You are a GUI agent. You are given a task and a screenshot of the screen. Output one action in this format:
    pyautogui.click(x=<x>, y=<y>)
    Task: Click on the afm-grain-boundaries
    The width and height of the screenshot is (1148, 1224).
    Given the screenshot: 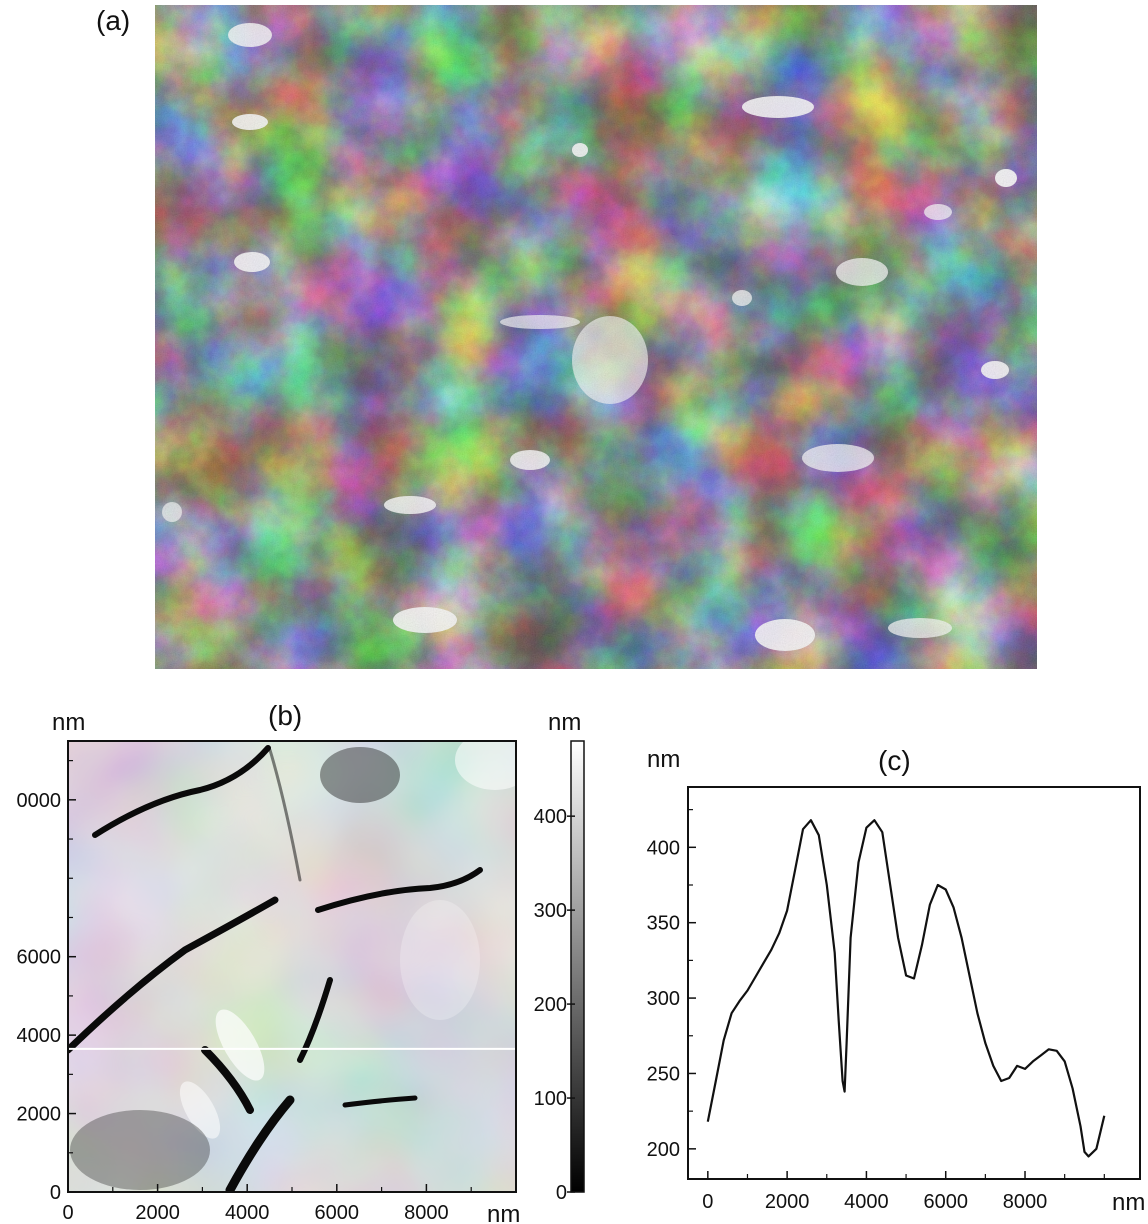 What is the action you would take?
    pyautogui.click(x=275, y=968)
    